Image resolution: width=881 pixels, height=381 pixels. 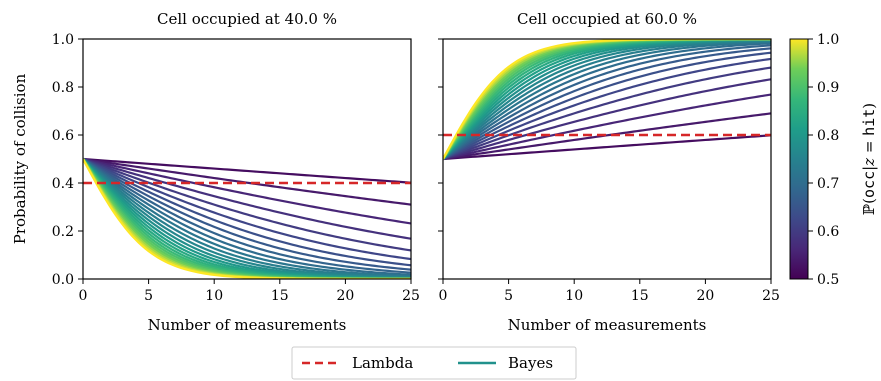 What do you see at coordinates (869, 147) in the screenshot?
I see `colorbar-label-eq: =` at bounding box center [869, 147].